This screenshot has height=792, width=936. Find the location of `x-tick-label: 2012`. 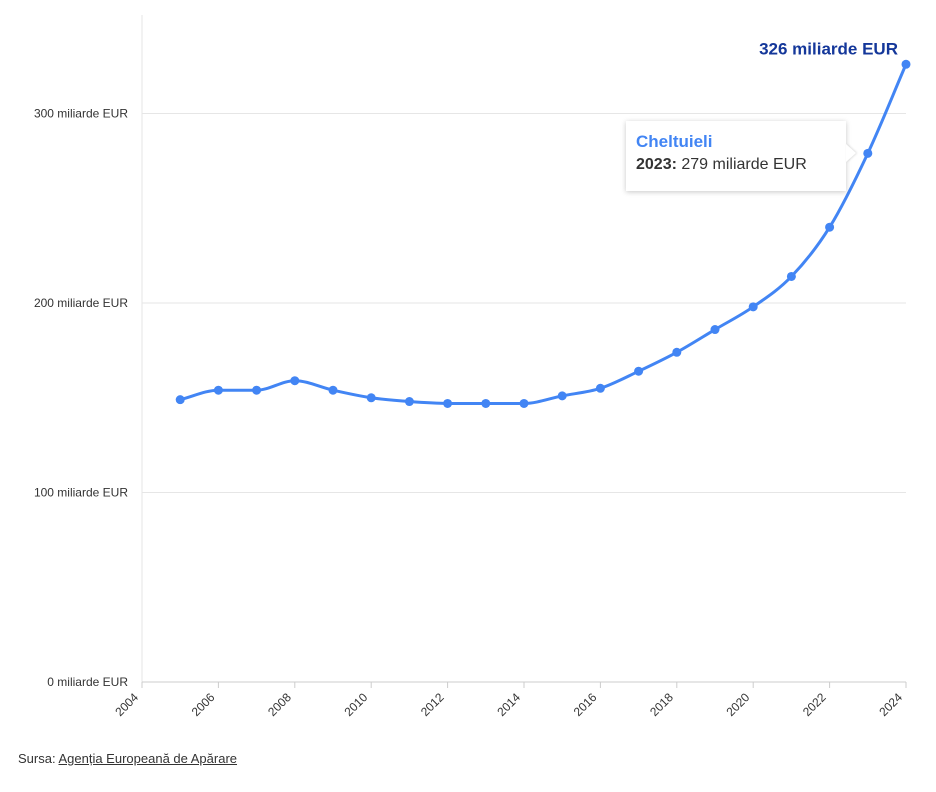

x-tick-label: 2012 is located at coordinates (432, 704).